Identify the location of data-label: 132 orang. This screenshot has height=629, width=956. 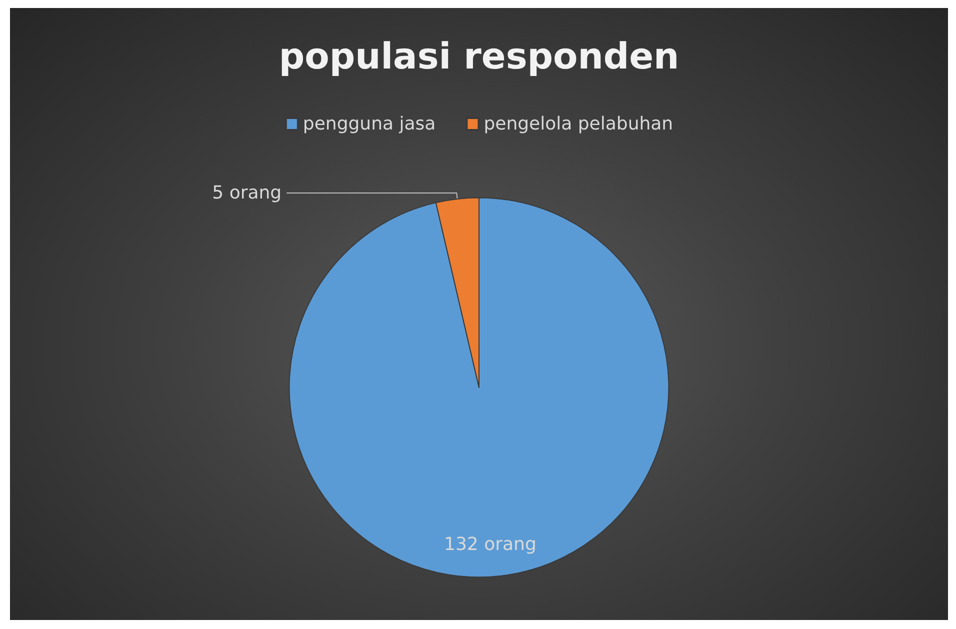
(490, 545).